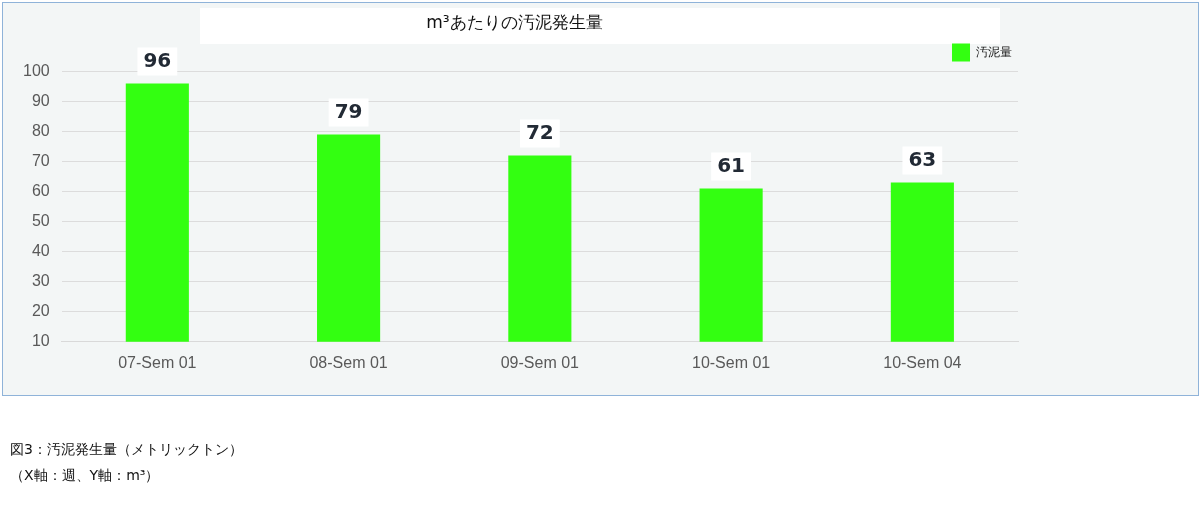  What do you see at coordinates (40, 311) in the screenshot?
I see `y-tick-label: 20` at bounding box center [40, 311].